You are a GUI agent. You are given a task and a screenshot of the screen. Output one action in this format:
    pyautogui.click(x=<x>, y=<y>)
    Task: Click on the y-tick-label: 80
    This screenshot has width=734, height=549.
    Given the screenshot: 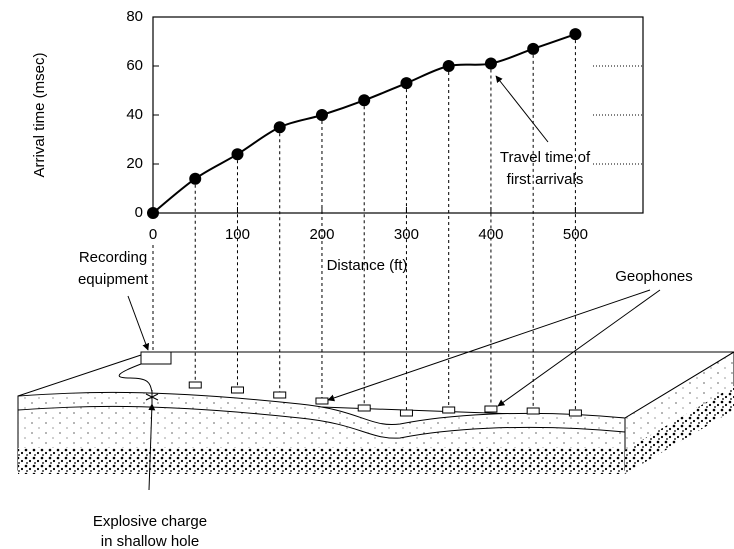 What is the action you would take?
    pyautogui.click(x=134, y=16)
    